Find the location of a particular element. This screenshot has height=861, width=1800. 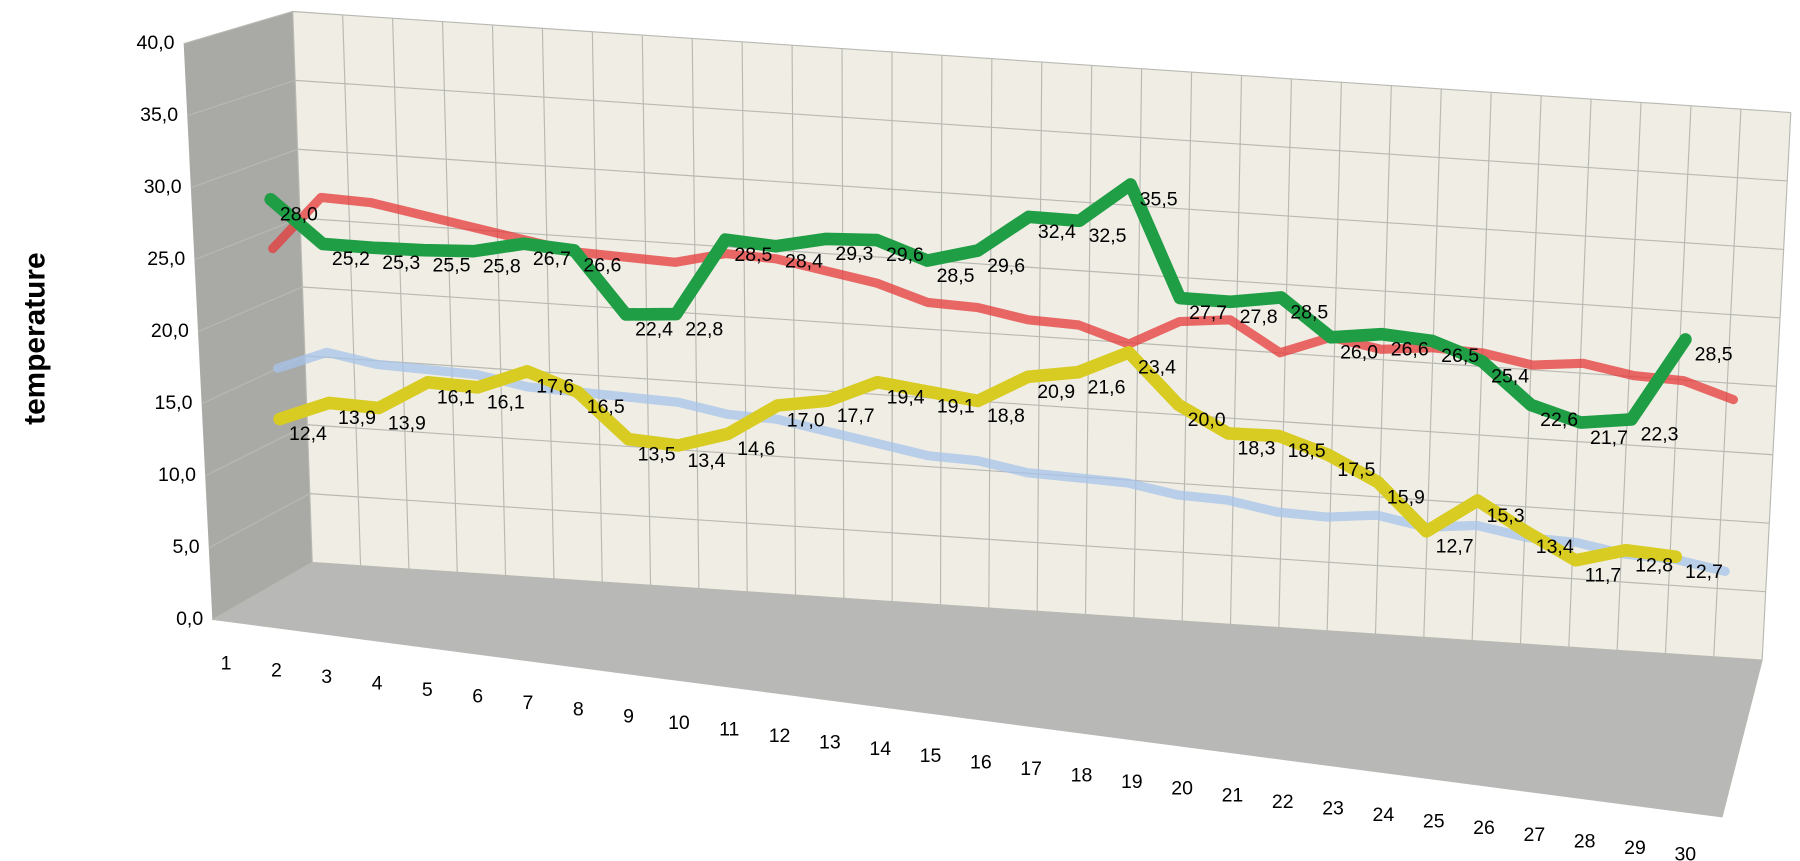

data-label: 28,0 is located at coordinates (299, 215).